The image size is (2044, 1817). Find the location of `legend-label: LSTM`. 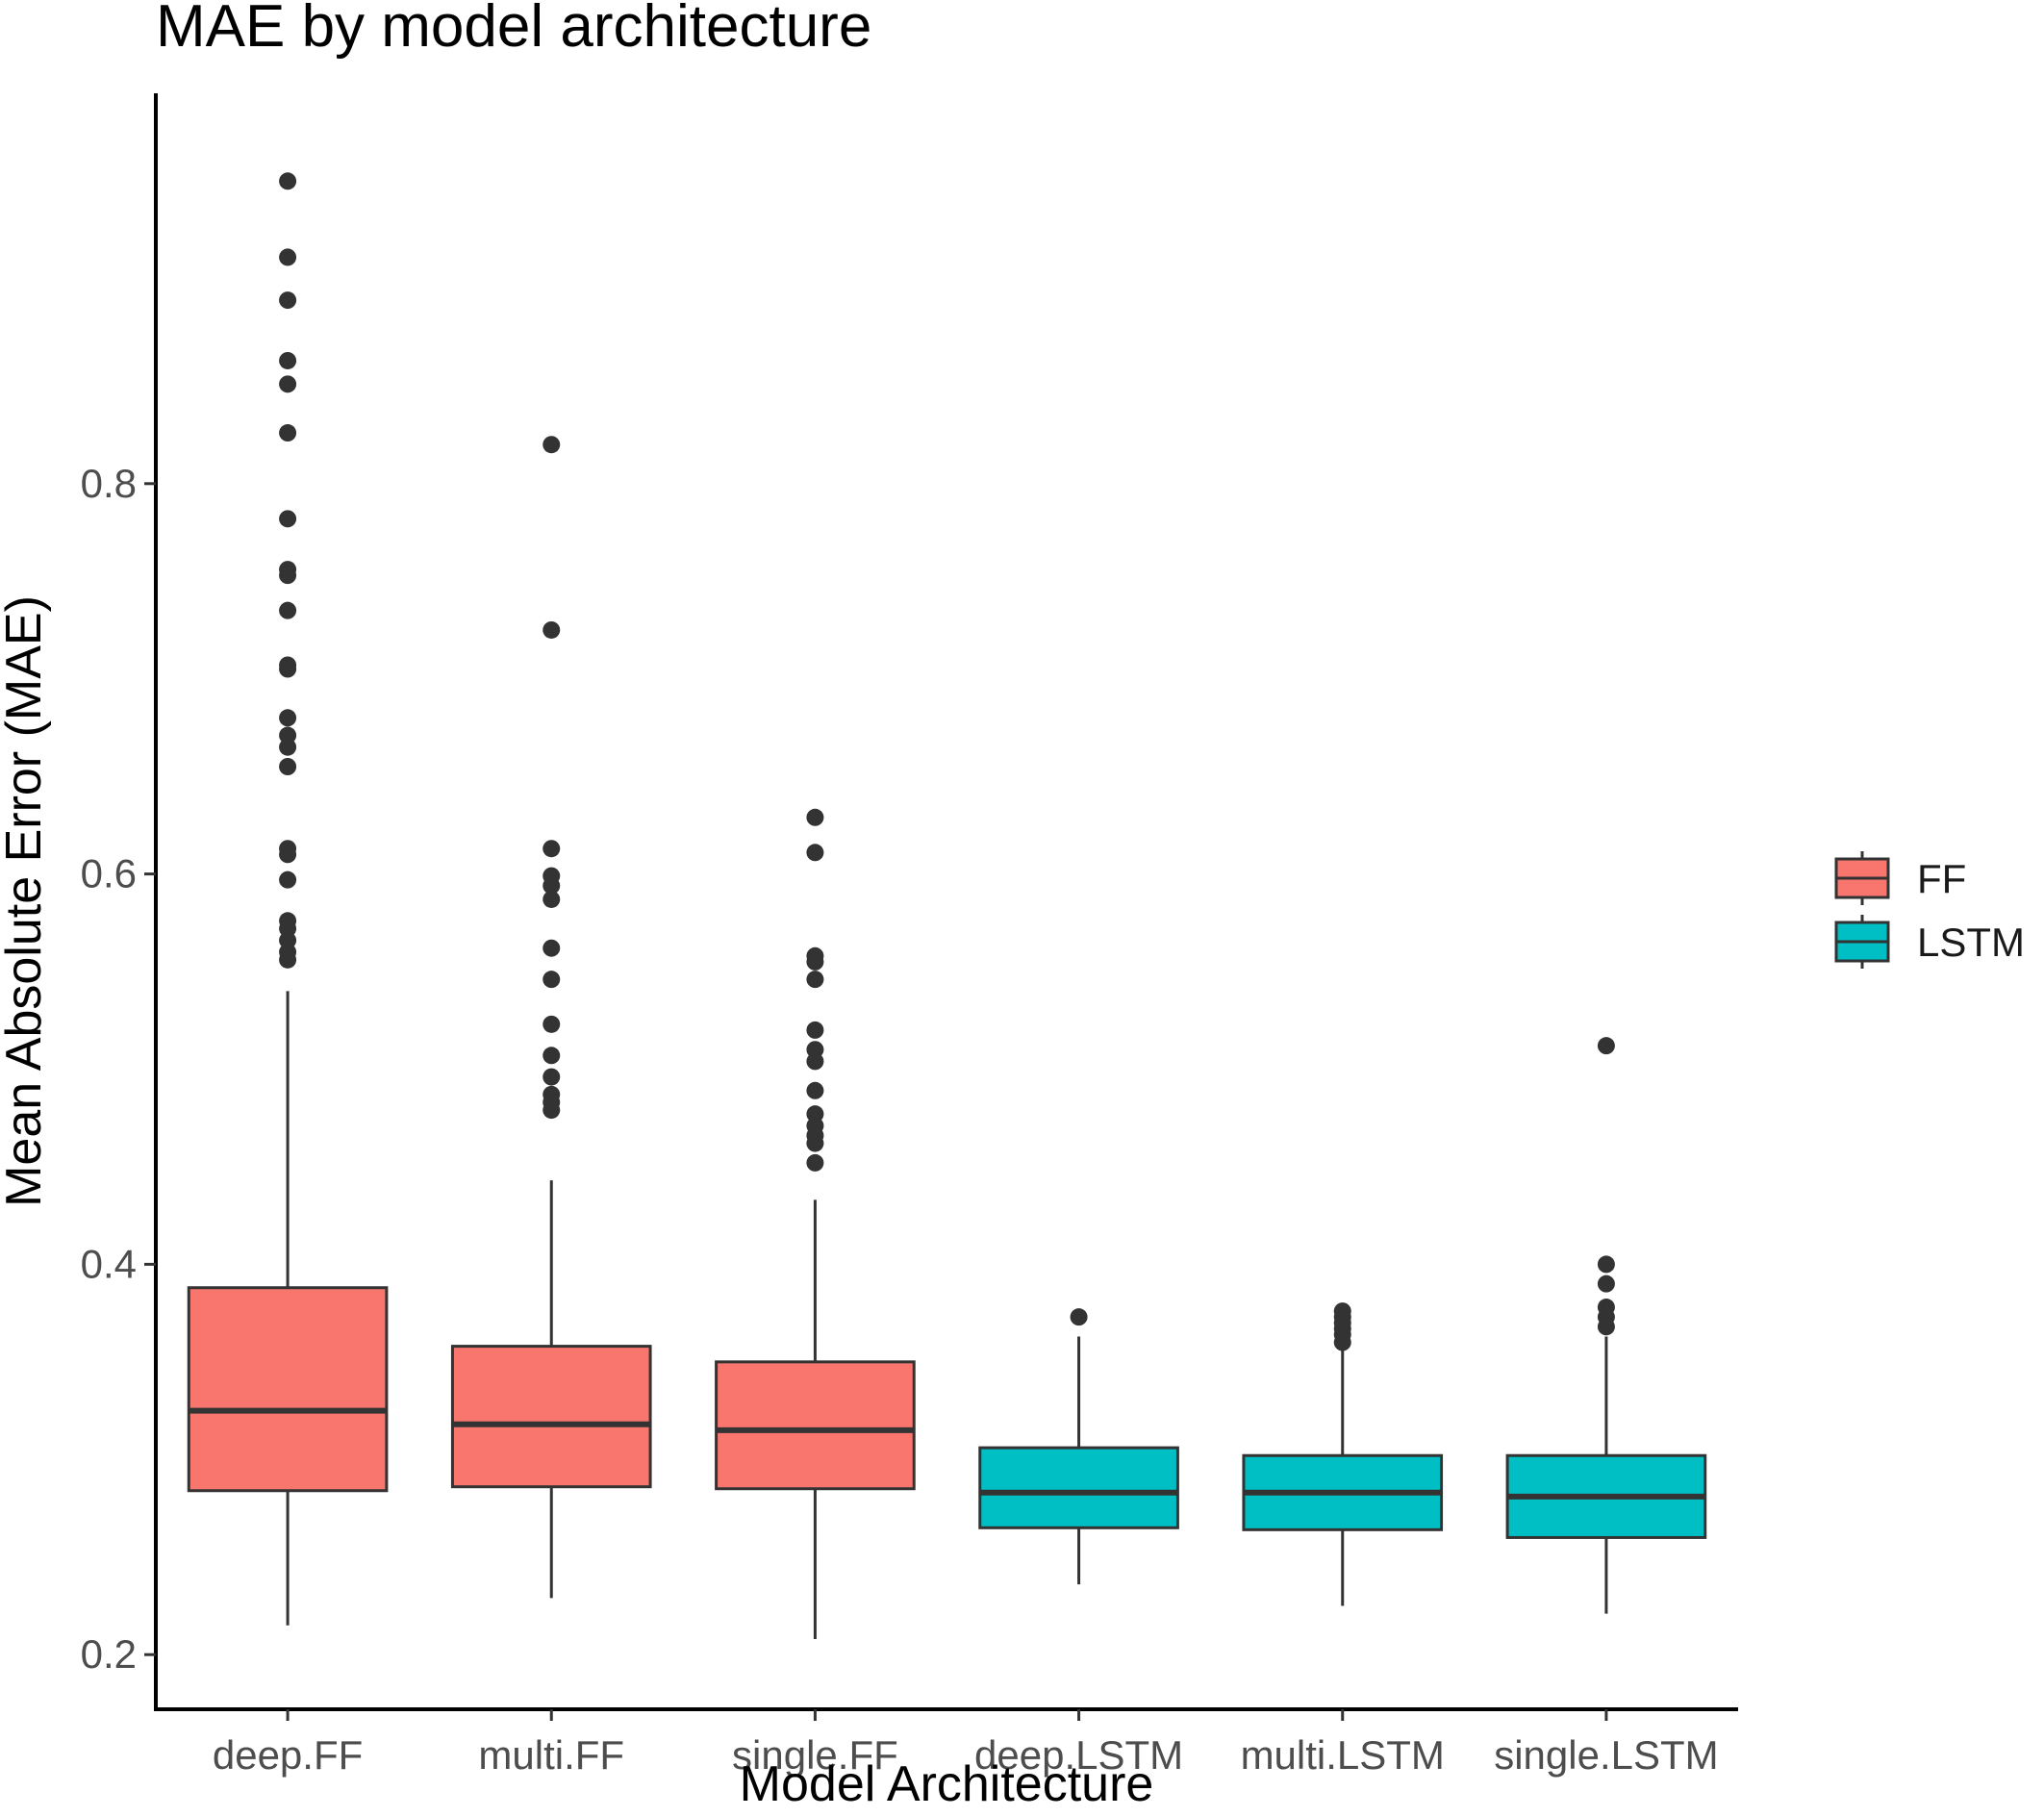

legend-label: LSTM is located at coordinates (1971, 943).